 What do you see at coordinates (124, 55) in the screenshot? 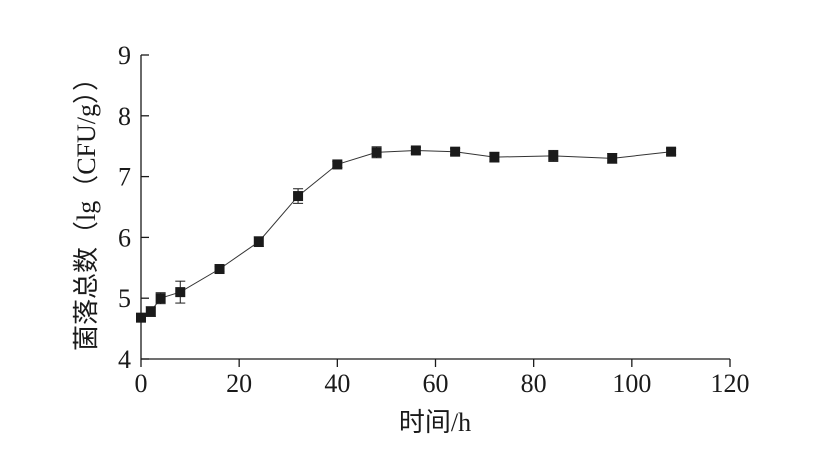
I see `y-tick-label: 9` at bounding box center [124, 55].